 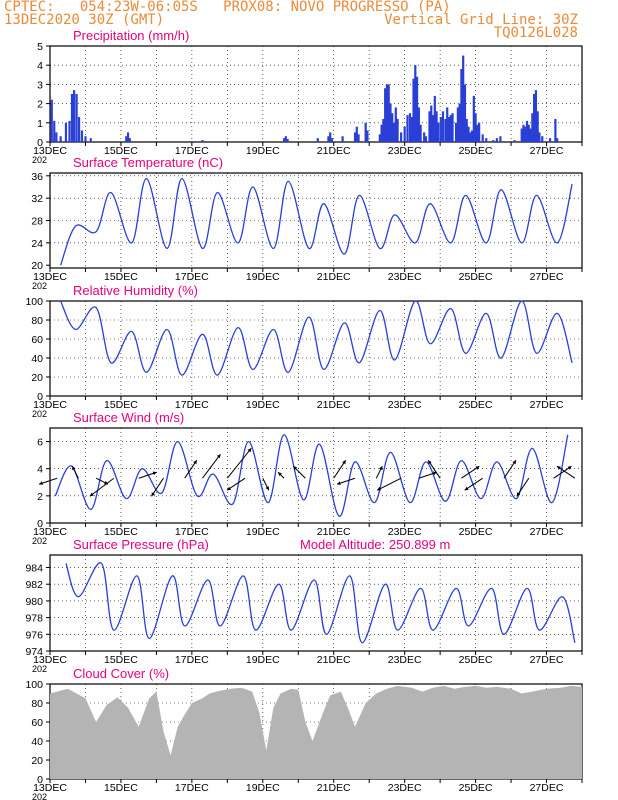 I want to click on press-xtick-label: 25DEC, so click(x=476, y=660).